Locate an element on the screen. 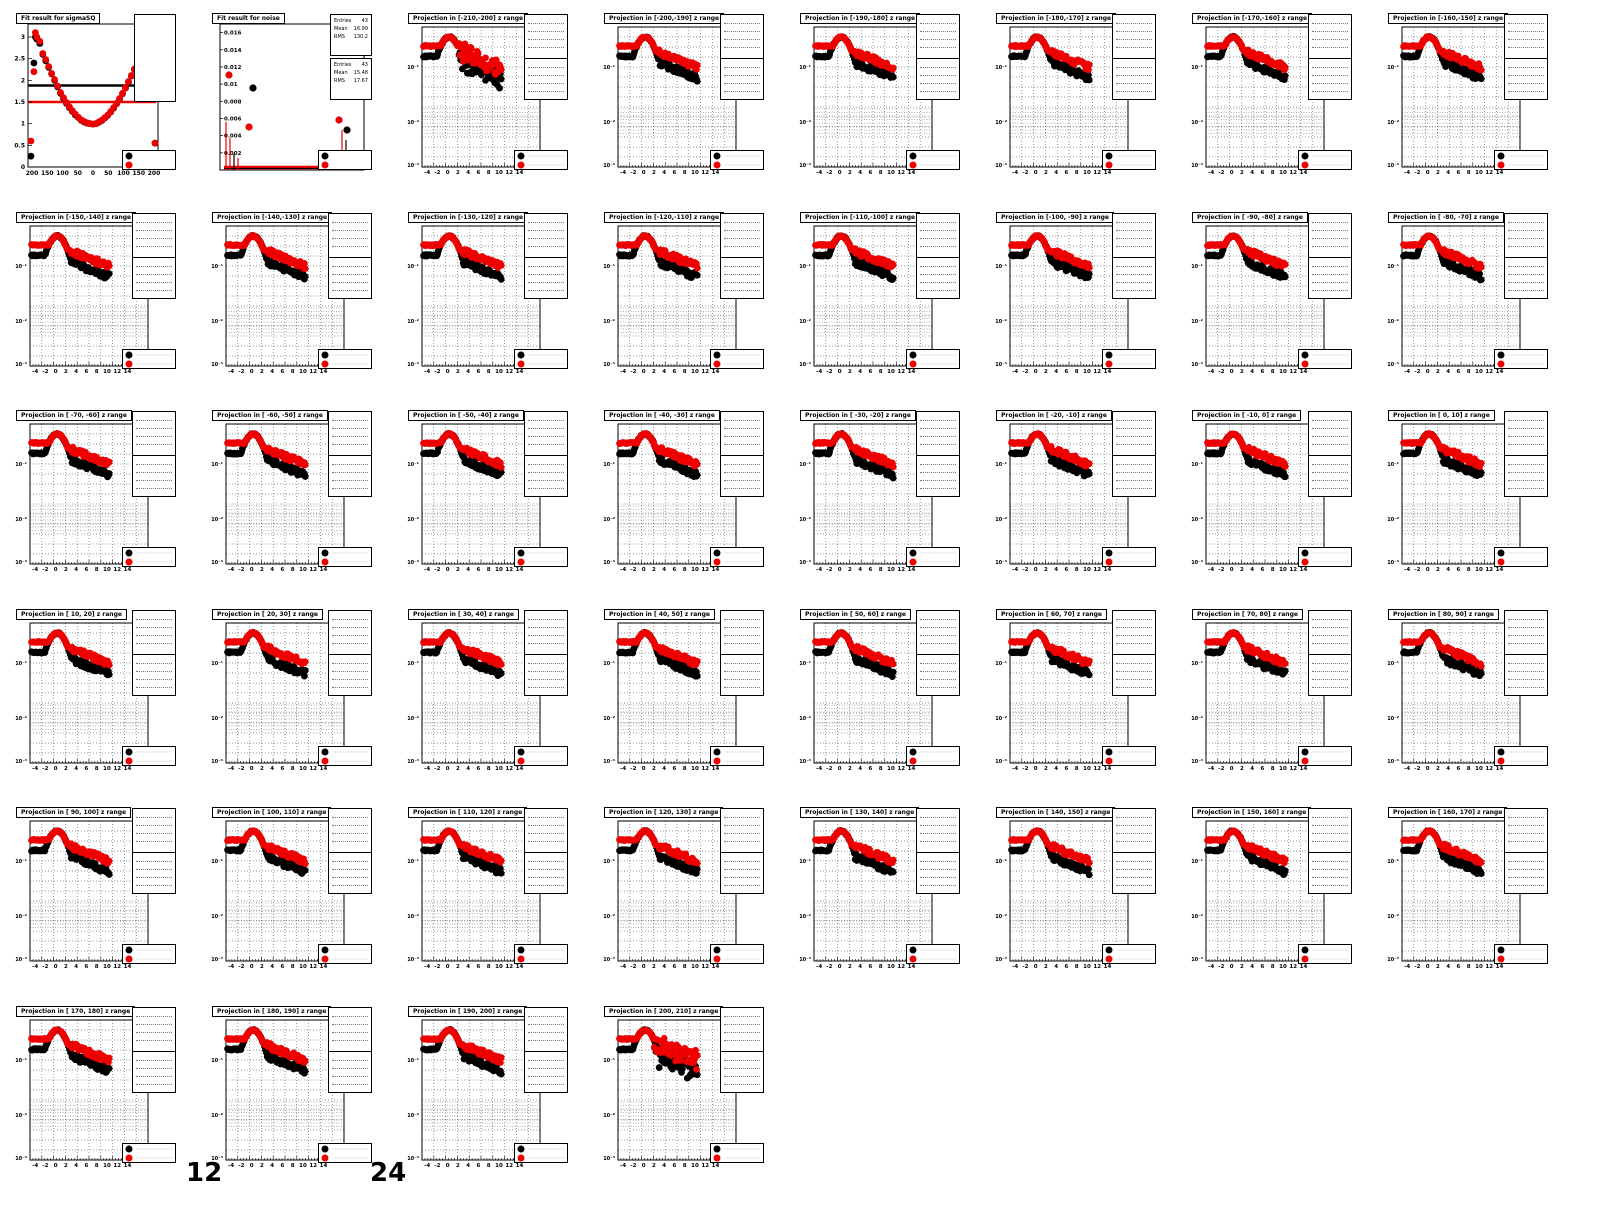  panel-title: Projection in [-130,-120] z range is located at coordinates (468, 217).